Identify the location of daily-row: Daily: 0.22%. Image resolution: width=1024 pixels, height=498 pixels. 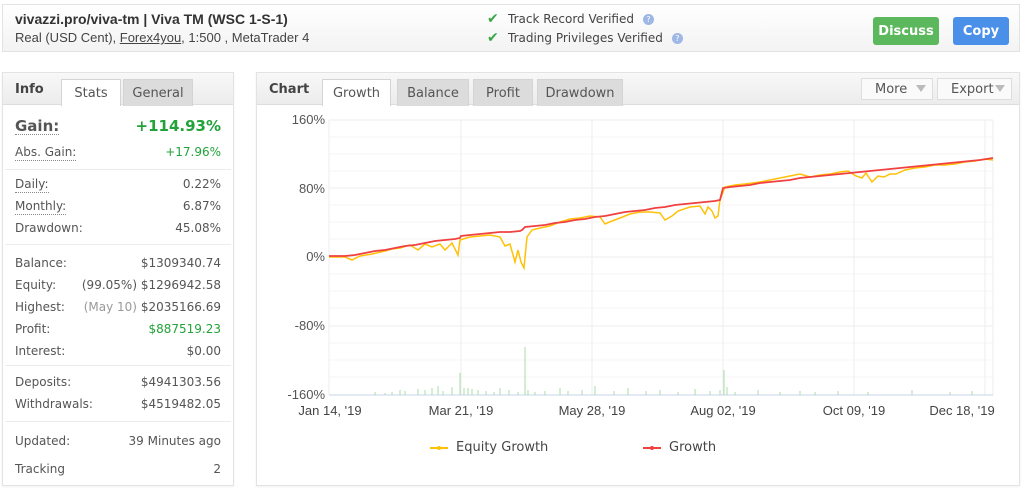
(118, 184).